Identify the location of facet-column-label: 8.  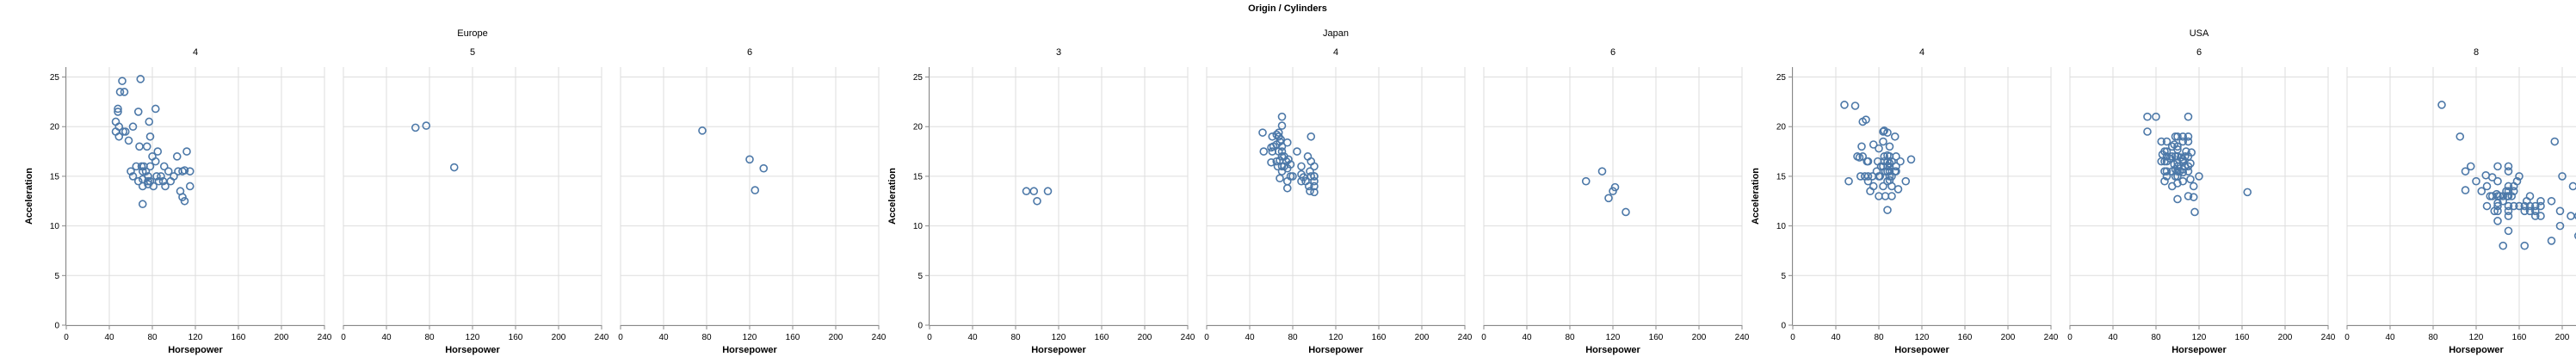
(2476, 52).